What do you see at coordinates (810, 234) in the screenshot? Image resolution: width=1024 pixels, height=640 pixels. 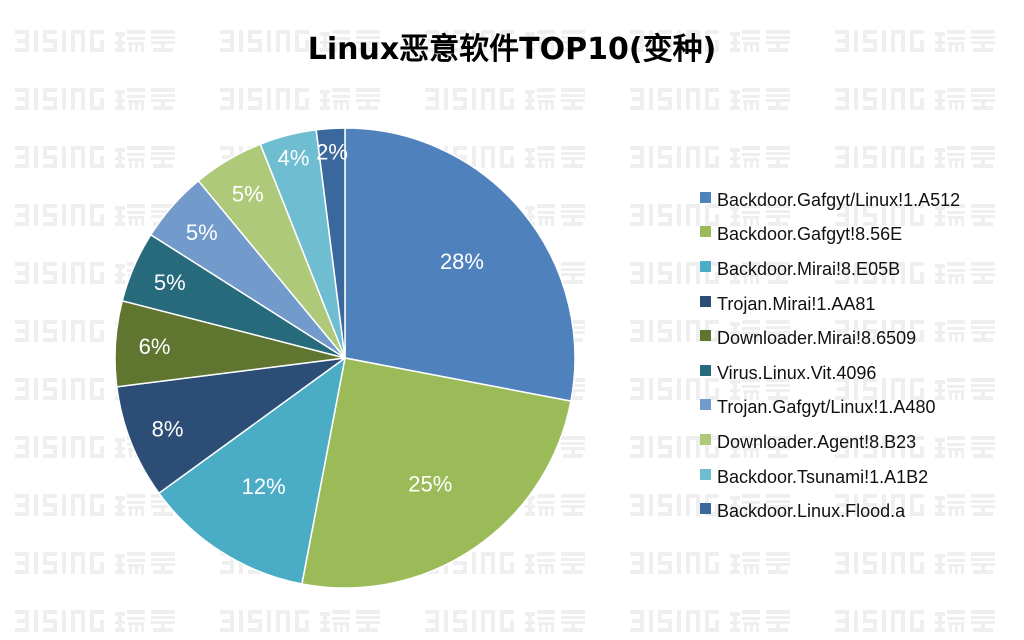 I see `legend-label: Backdoor.Gafgyt!8.56E` at bounding box center [810, 234].